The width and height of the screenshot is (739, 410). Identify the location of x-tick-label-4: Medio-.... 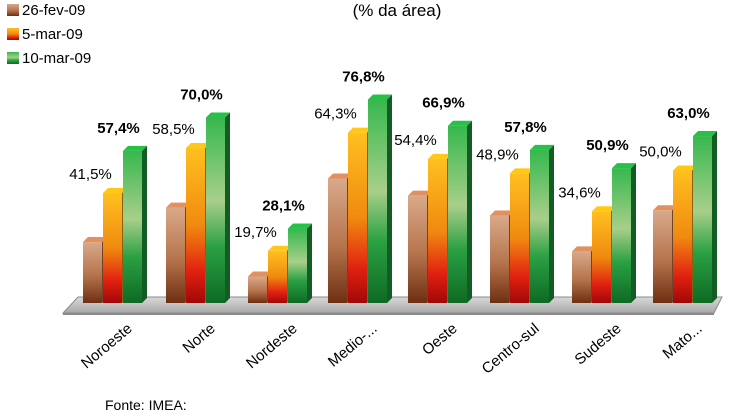
(353, 345).